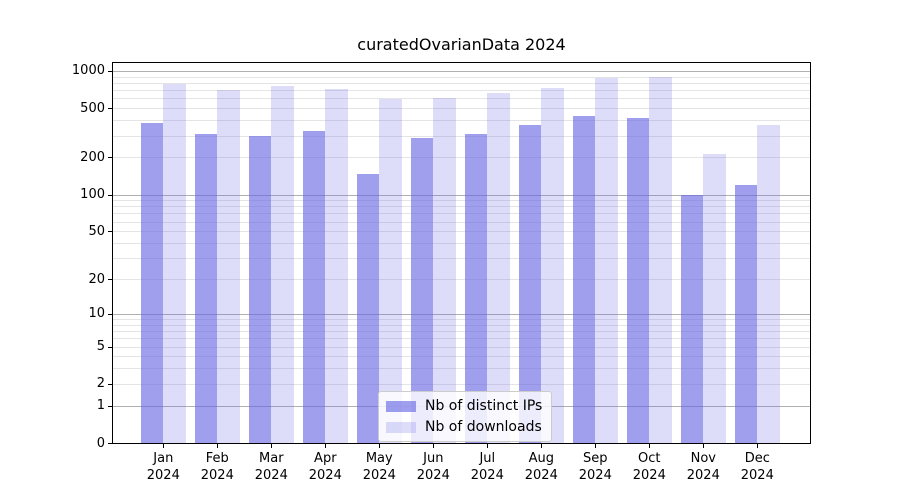 The image size is (900, 500). Describe the element at coordinates (498, 268) in the screenshot. I see `bar-dl-jul` at that location.